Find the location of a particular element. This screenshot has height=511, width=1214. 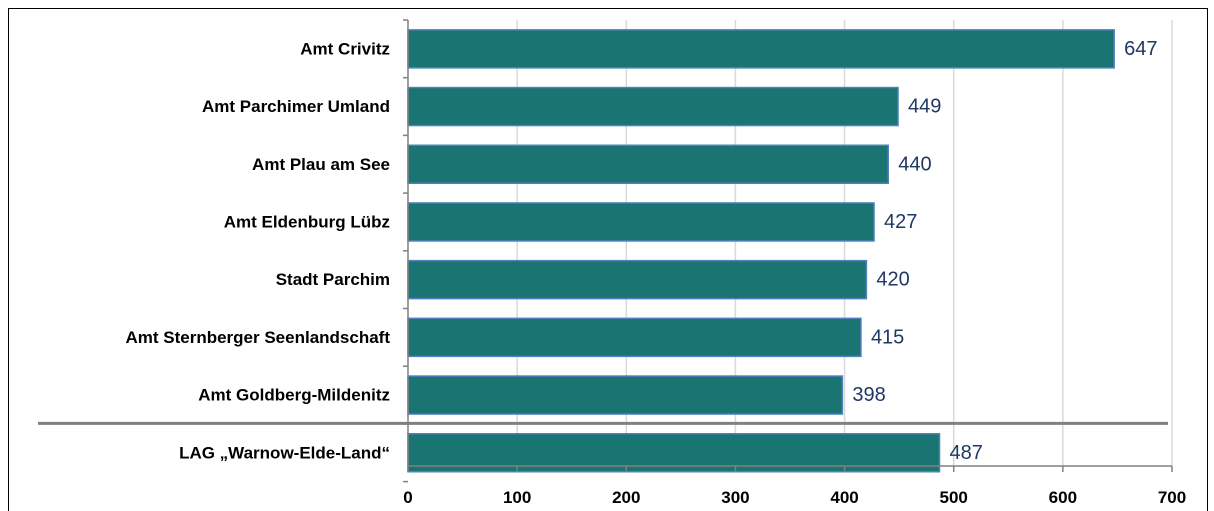

x-tick-label: 500 is located at coordinates (954, 497).